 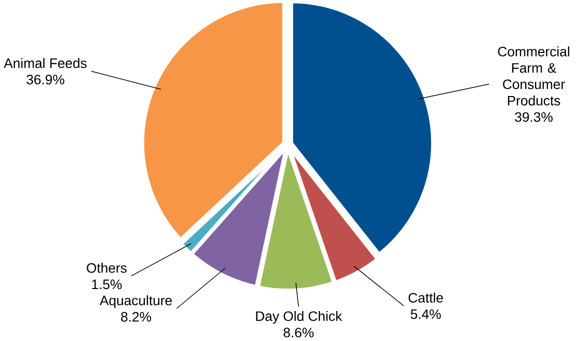 I want to click on slice-label: Aquaculture, so click(x=136, y=301).